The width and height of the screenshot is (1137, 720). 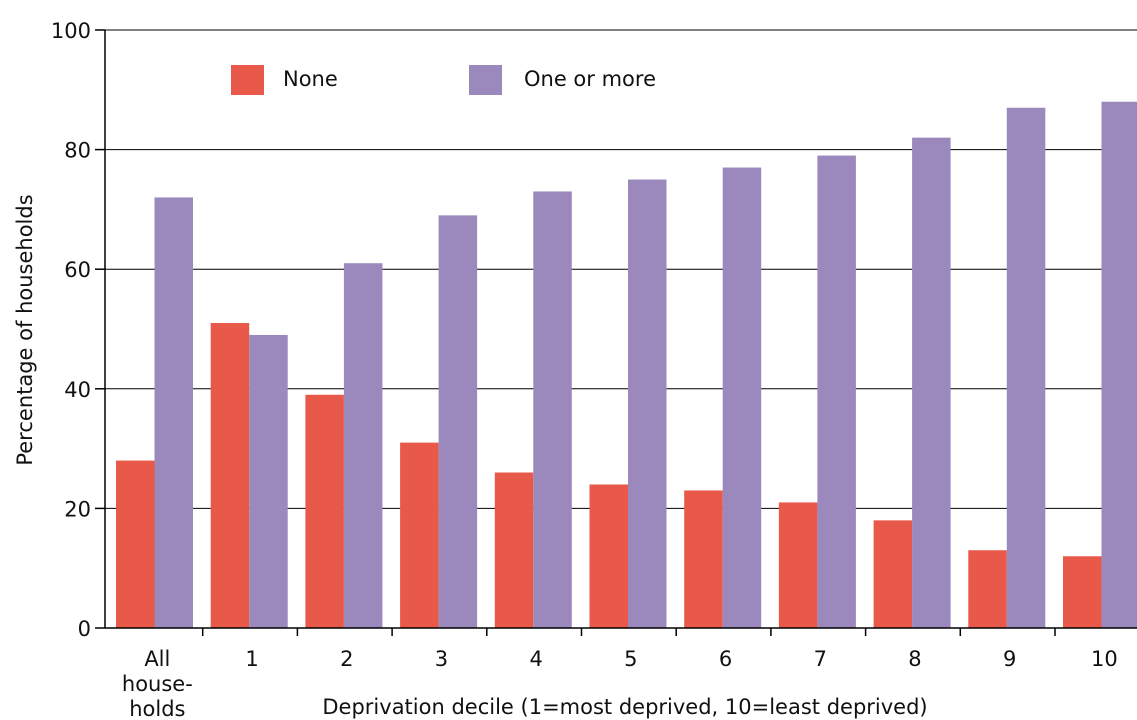 I want to click on x-category-label: 1, so click(x=251, y=659).